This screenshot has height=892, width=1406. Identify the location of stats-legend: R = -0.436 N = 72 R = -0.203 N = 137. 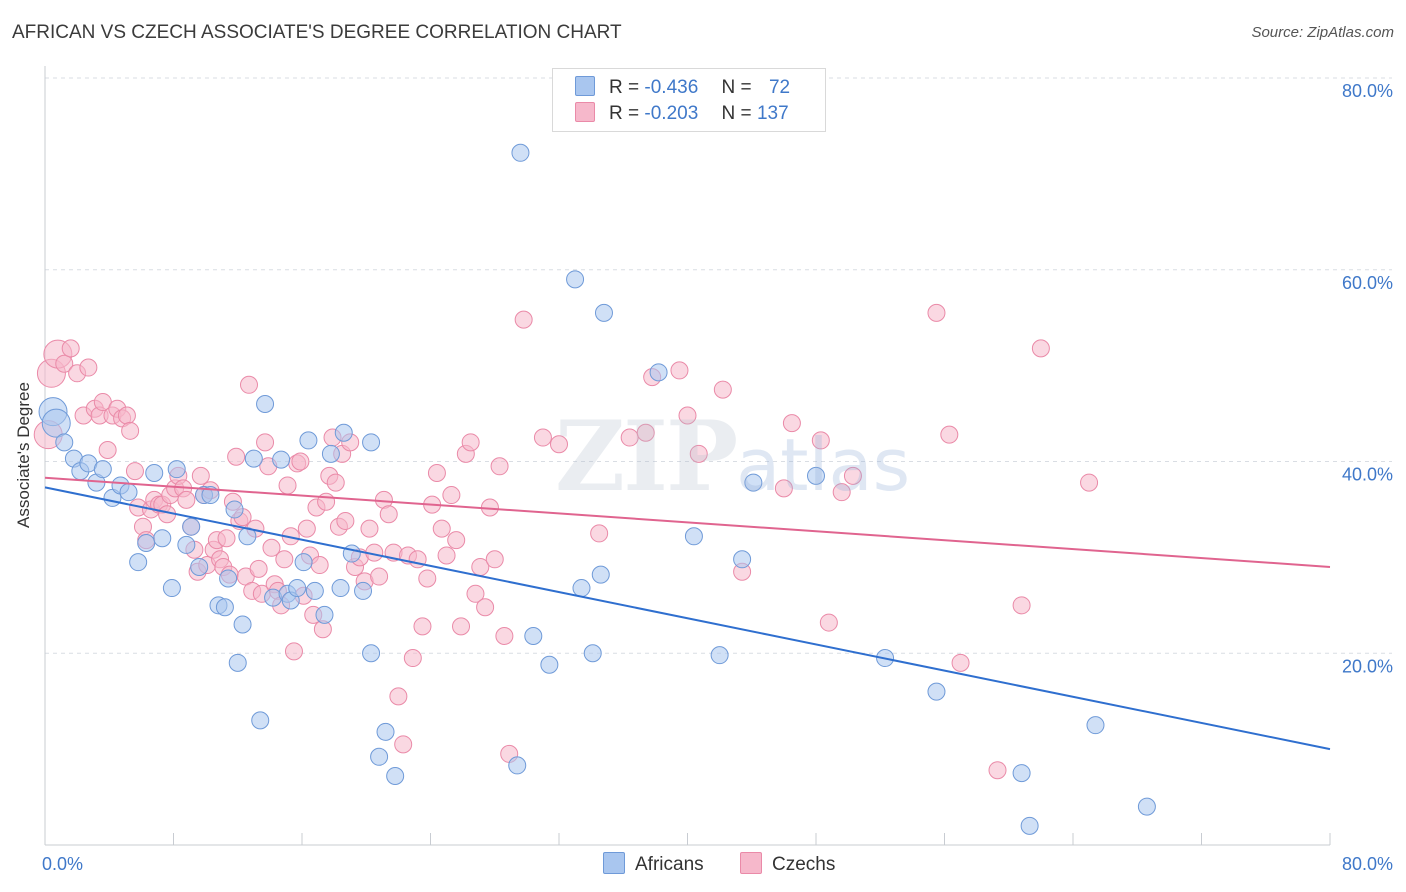
(689, 100).